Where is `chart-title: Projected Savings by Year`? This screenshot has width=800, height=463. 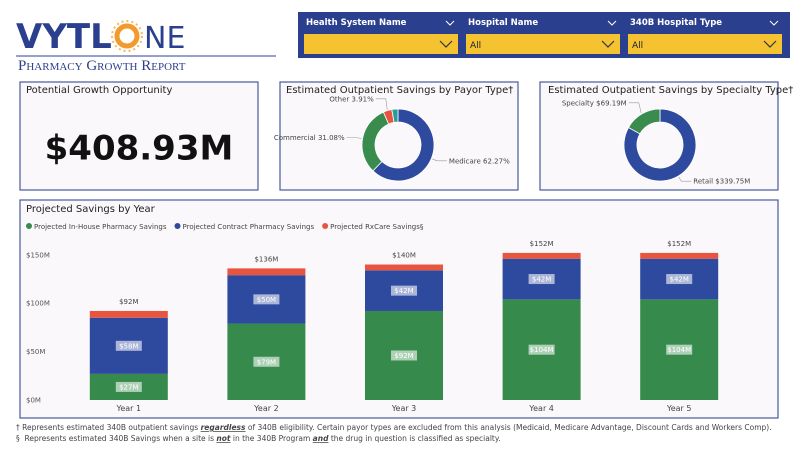 chart-title: Projected Savings by Year is located at coordinates (91, 209).